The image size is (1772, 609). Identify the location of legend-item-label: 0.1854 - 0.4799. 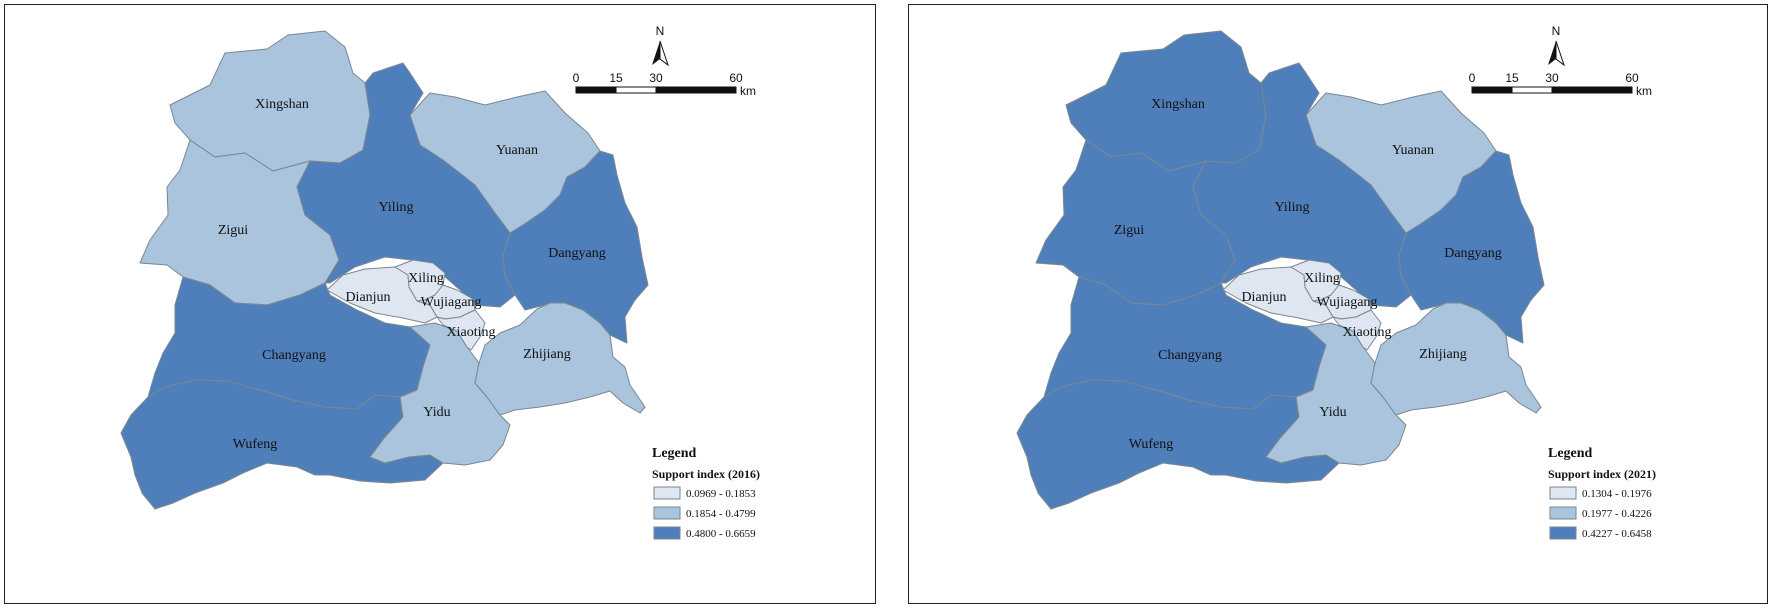
(721, 514).